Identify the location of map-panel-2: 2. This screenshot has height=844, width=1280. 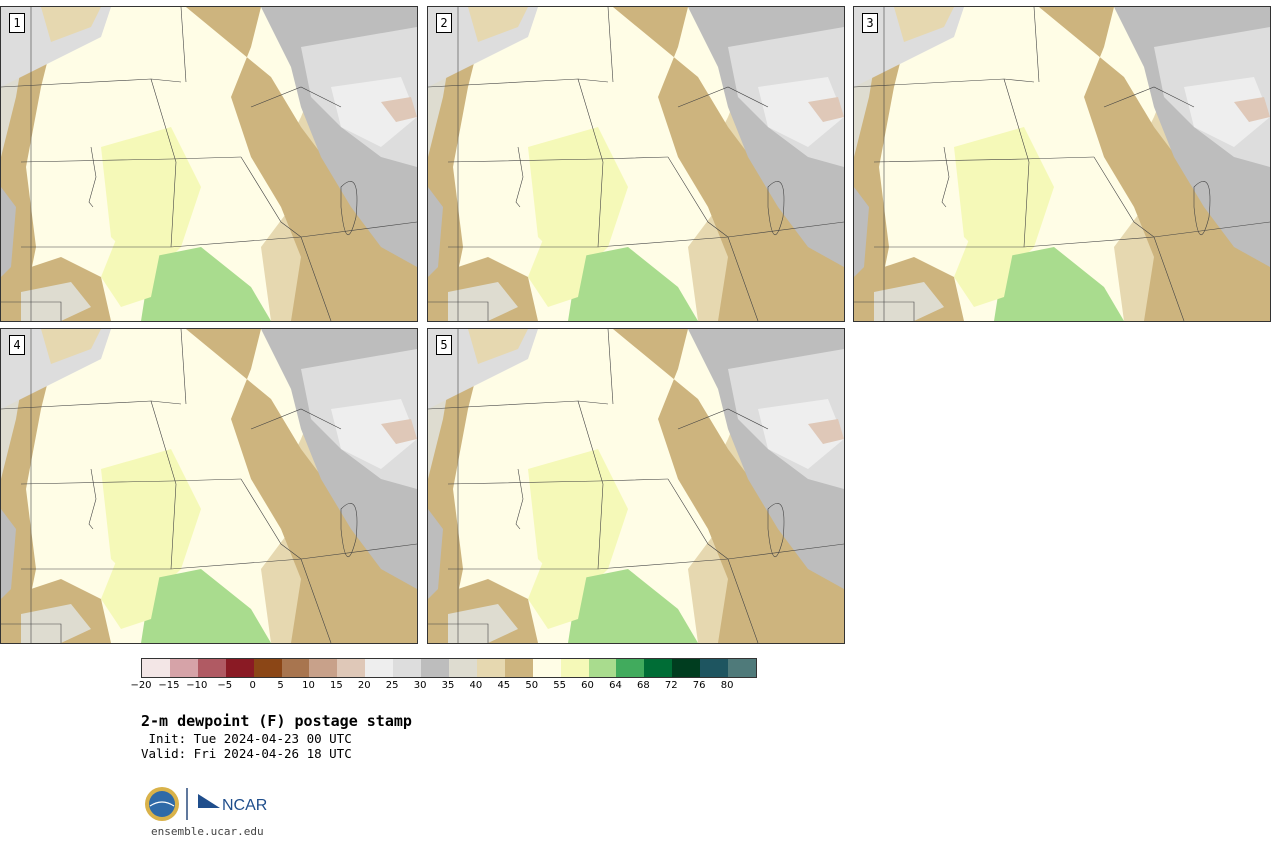
(636, 164).